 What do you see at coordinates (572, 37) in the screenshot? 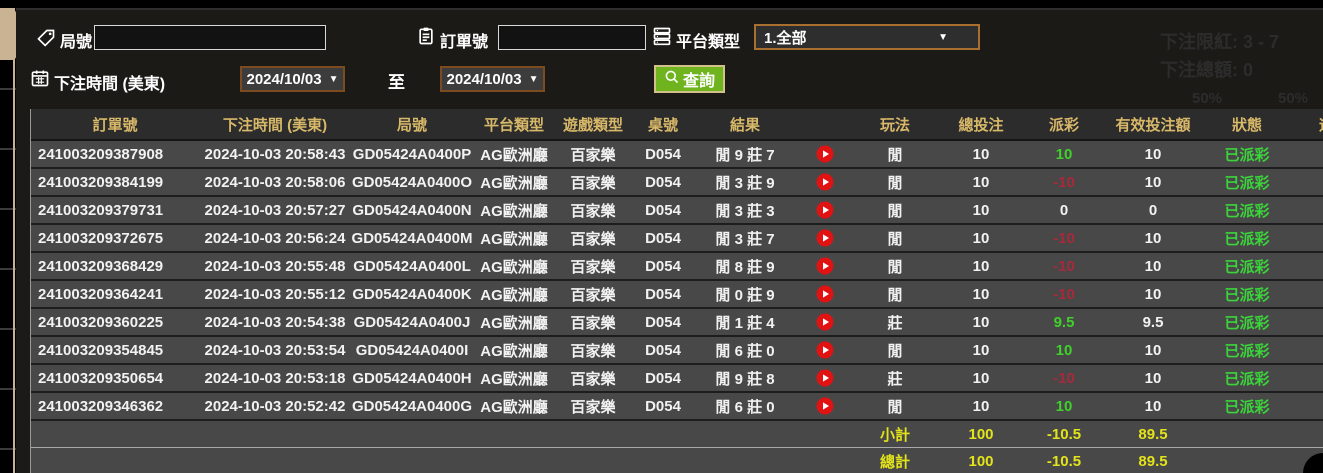
I see `order-no-input` at bounding box center [572, 37].